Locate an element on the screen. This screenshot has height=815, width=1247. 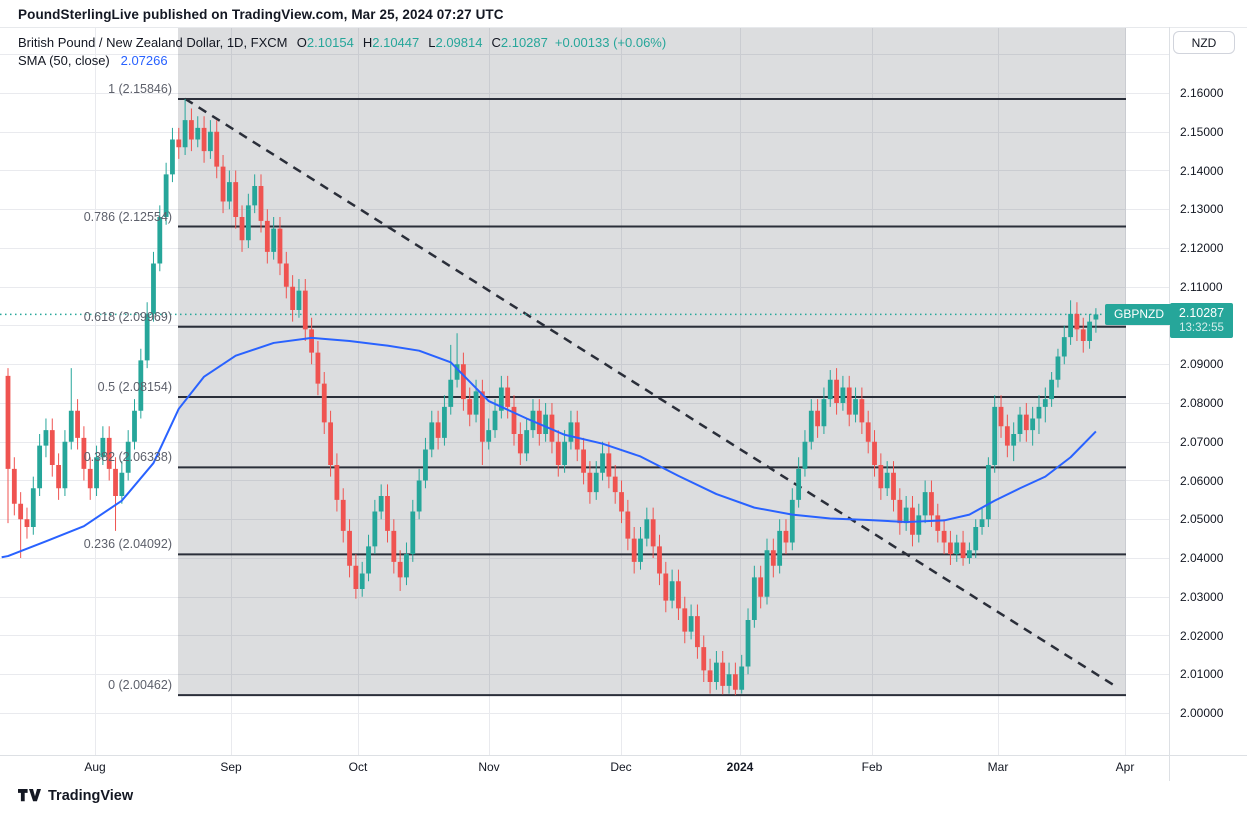
currency-unit-button: NZD is located at coordinates (1204, 42).